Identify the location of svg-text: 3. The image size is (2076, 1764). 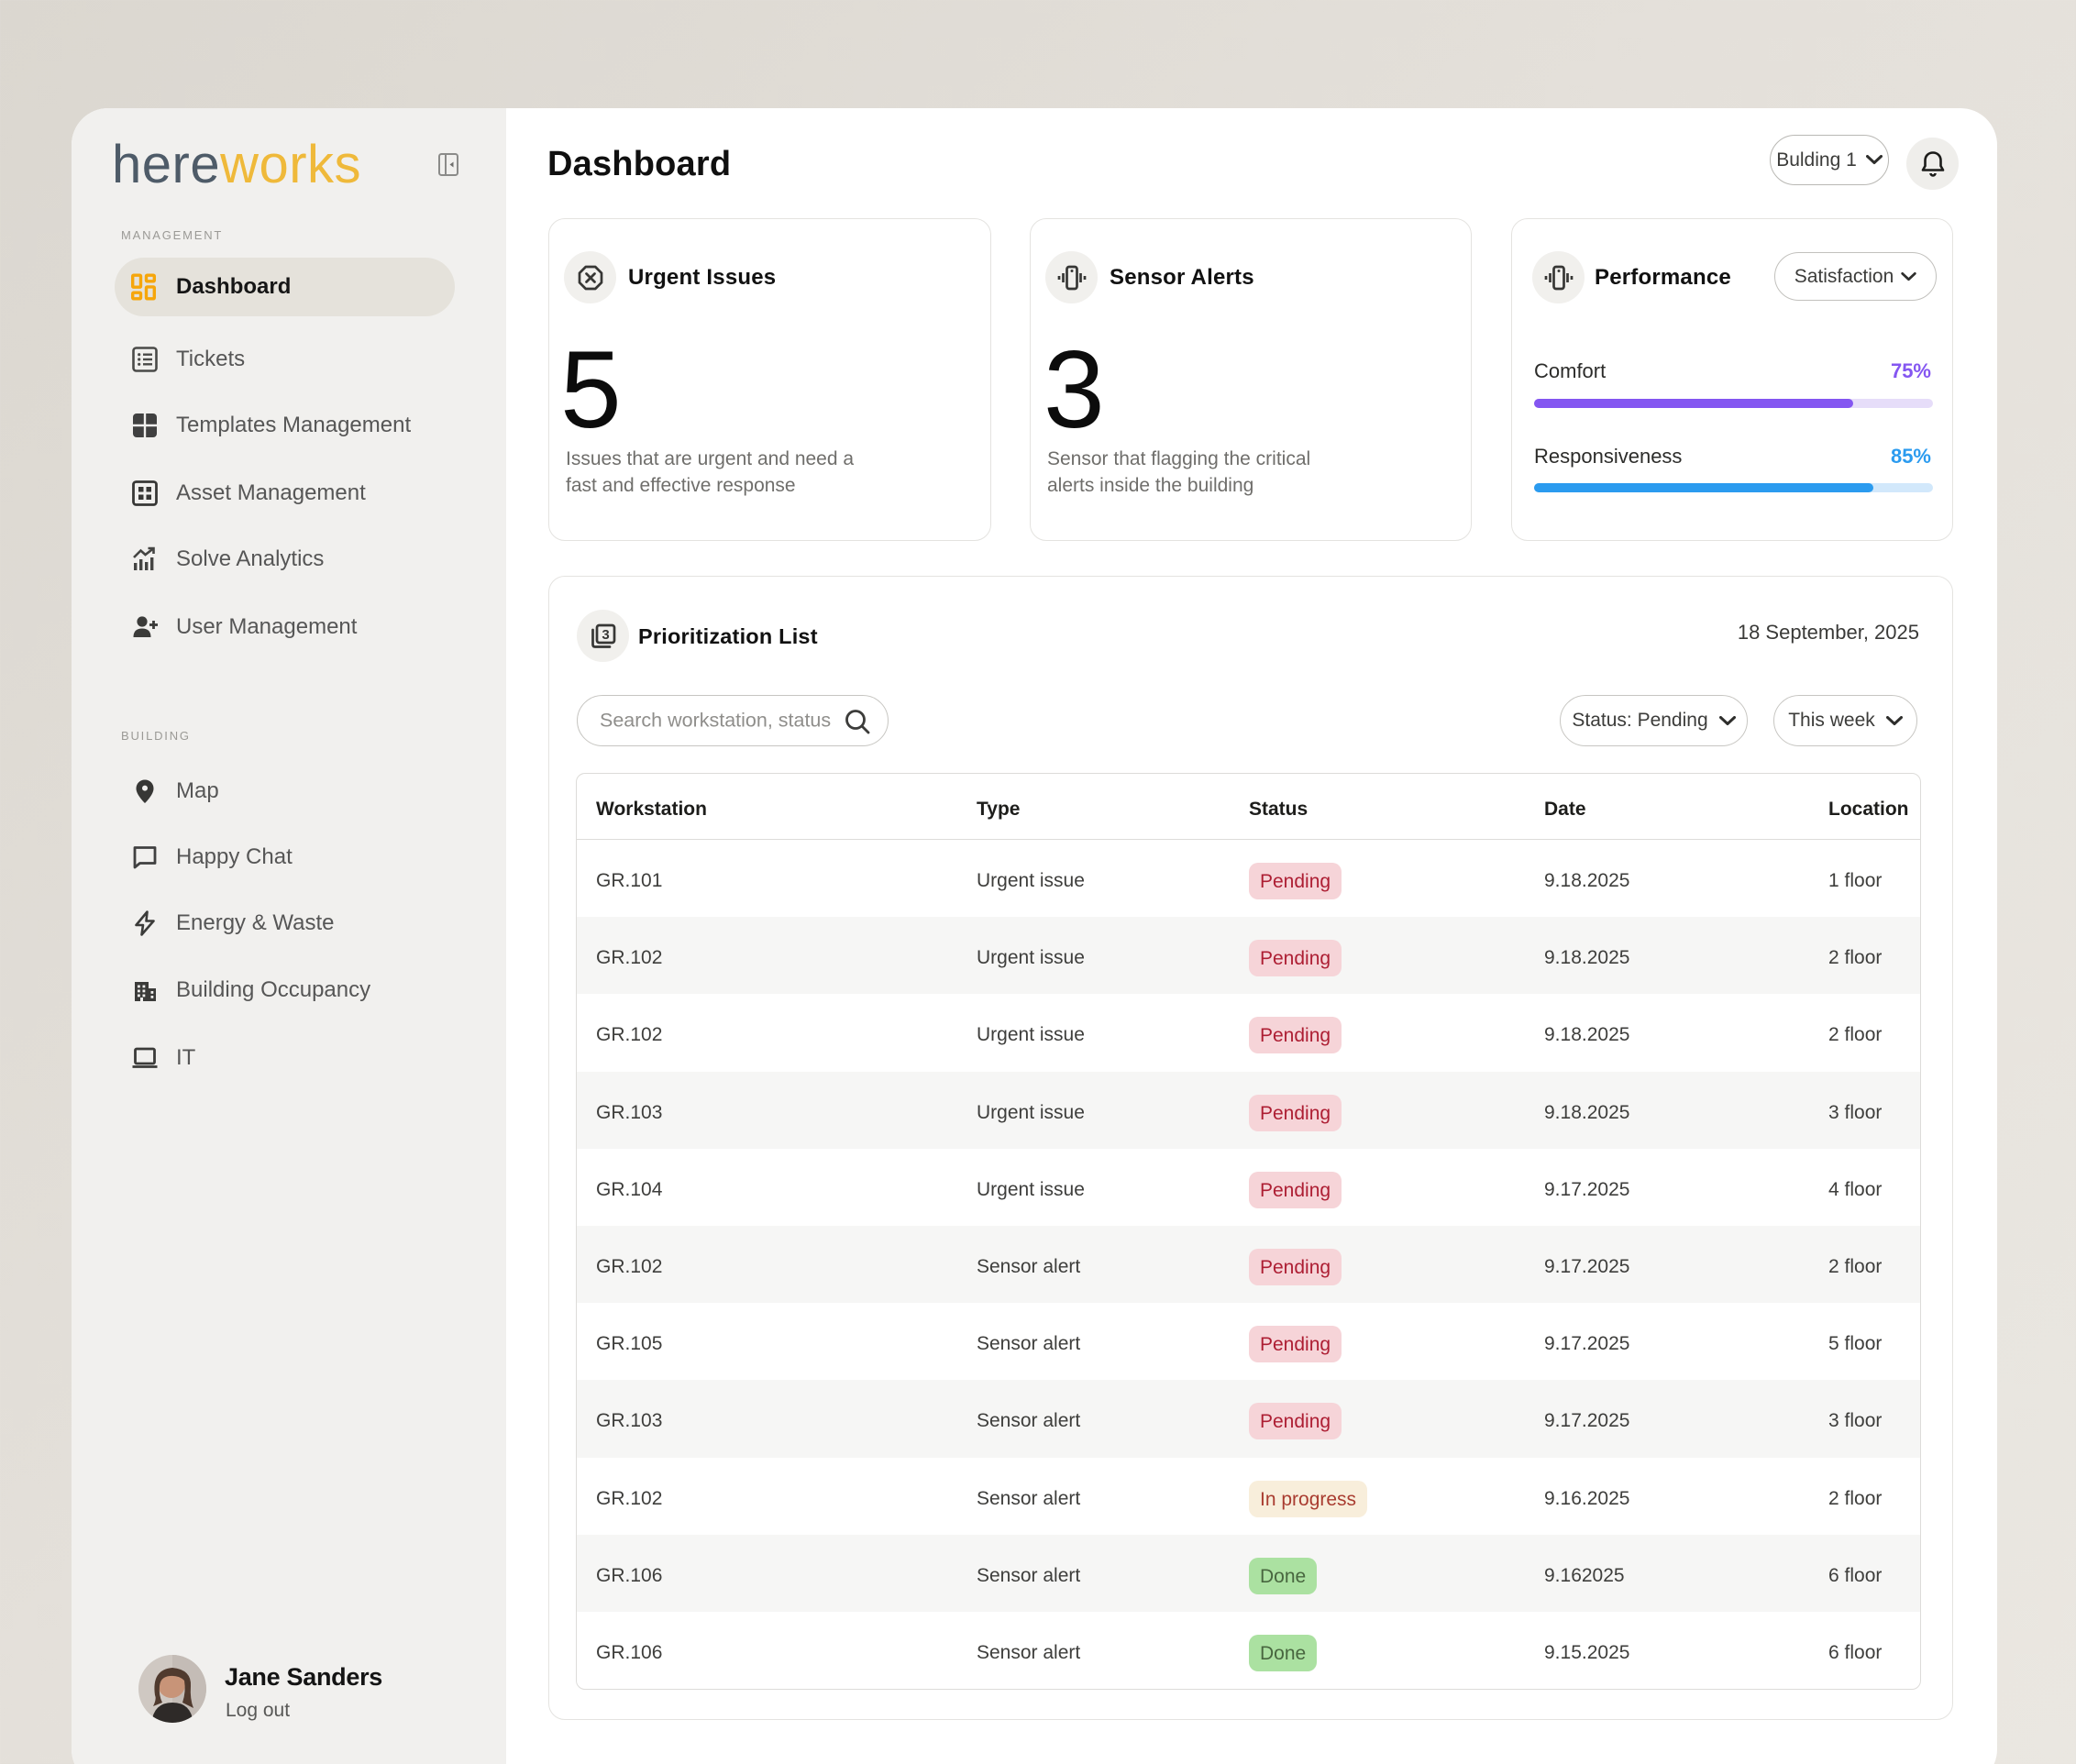
(605, 634).